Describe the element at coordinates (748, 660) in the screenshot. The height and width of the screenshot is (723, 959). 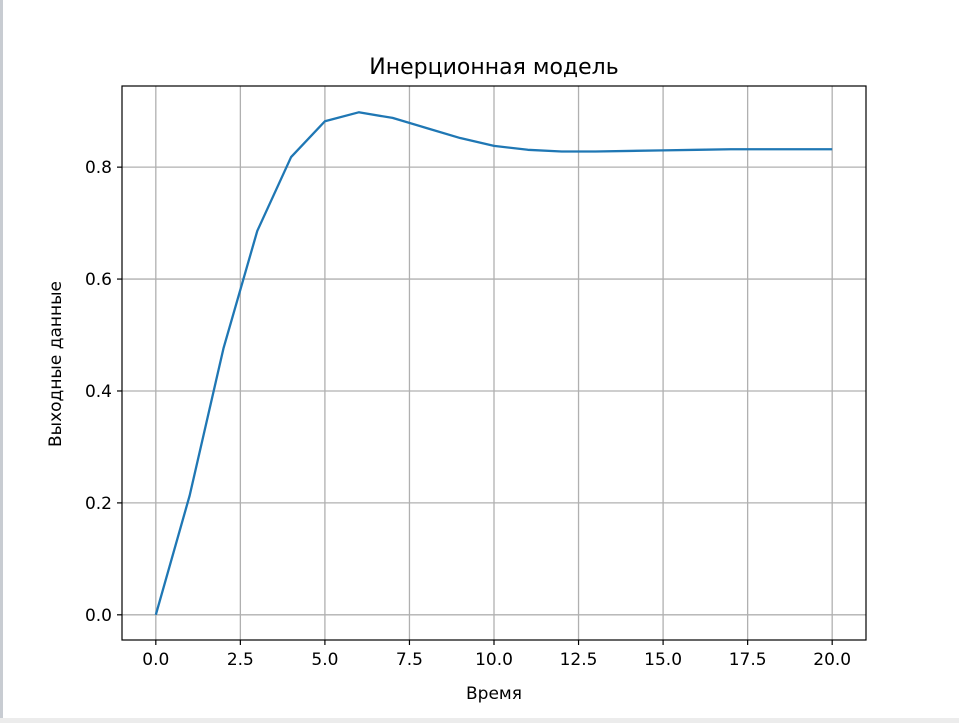
I see `x-tick-label: 17.5` at that location.